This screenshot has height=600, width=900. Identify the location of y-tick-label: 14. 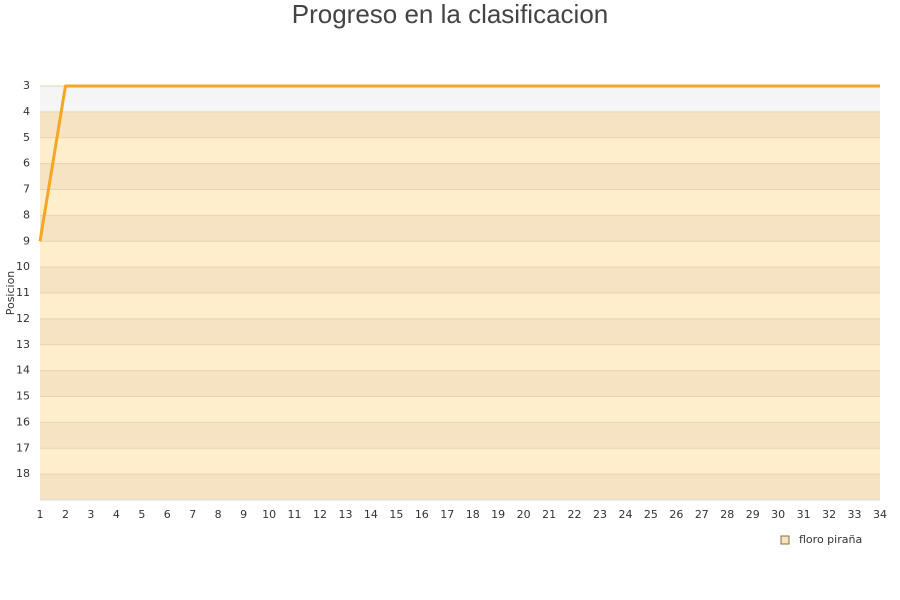
(23, 370).